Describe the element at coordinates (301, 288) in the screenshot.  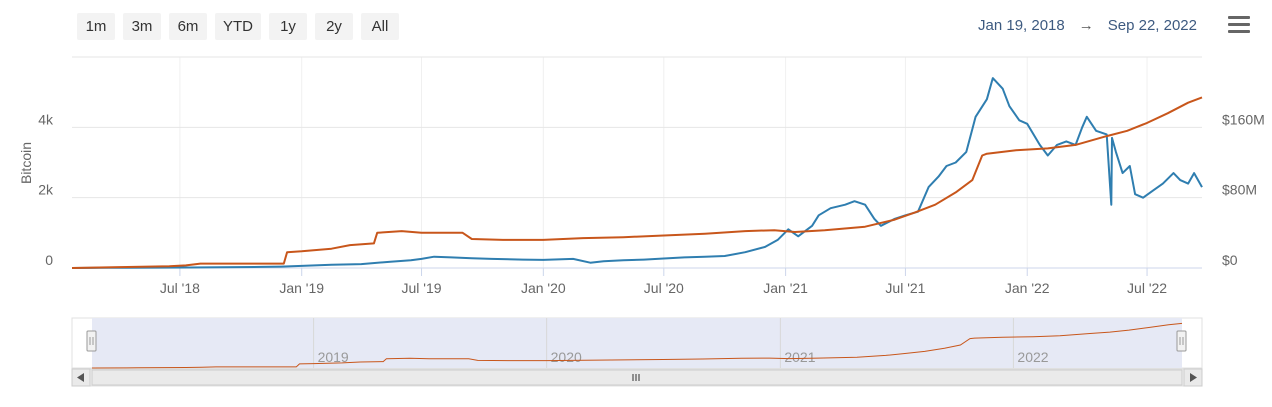
I see `x-tick-label: Jan '19` at that location.